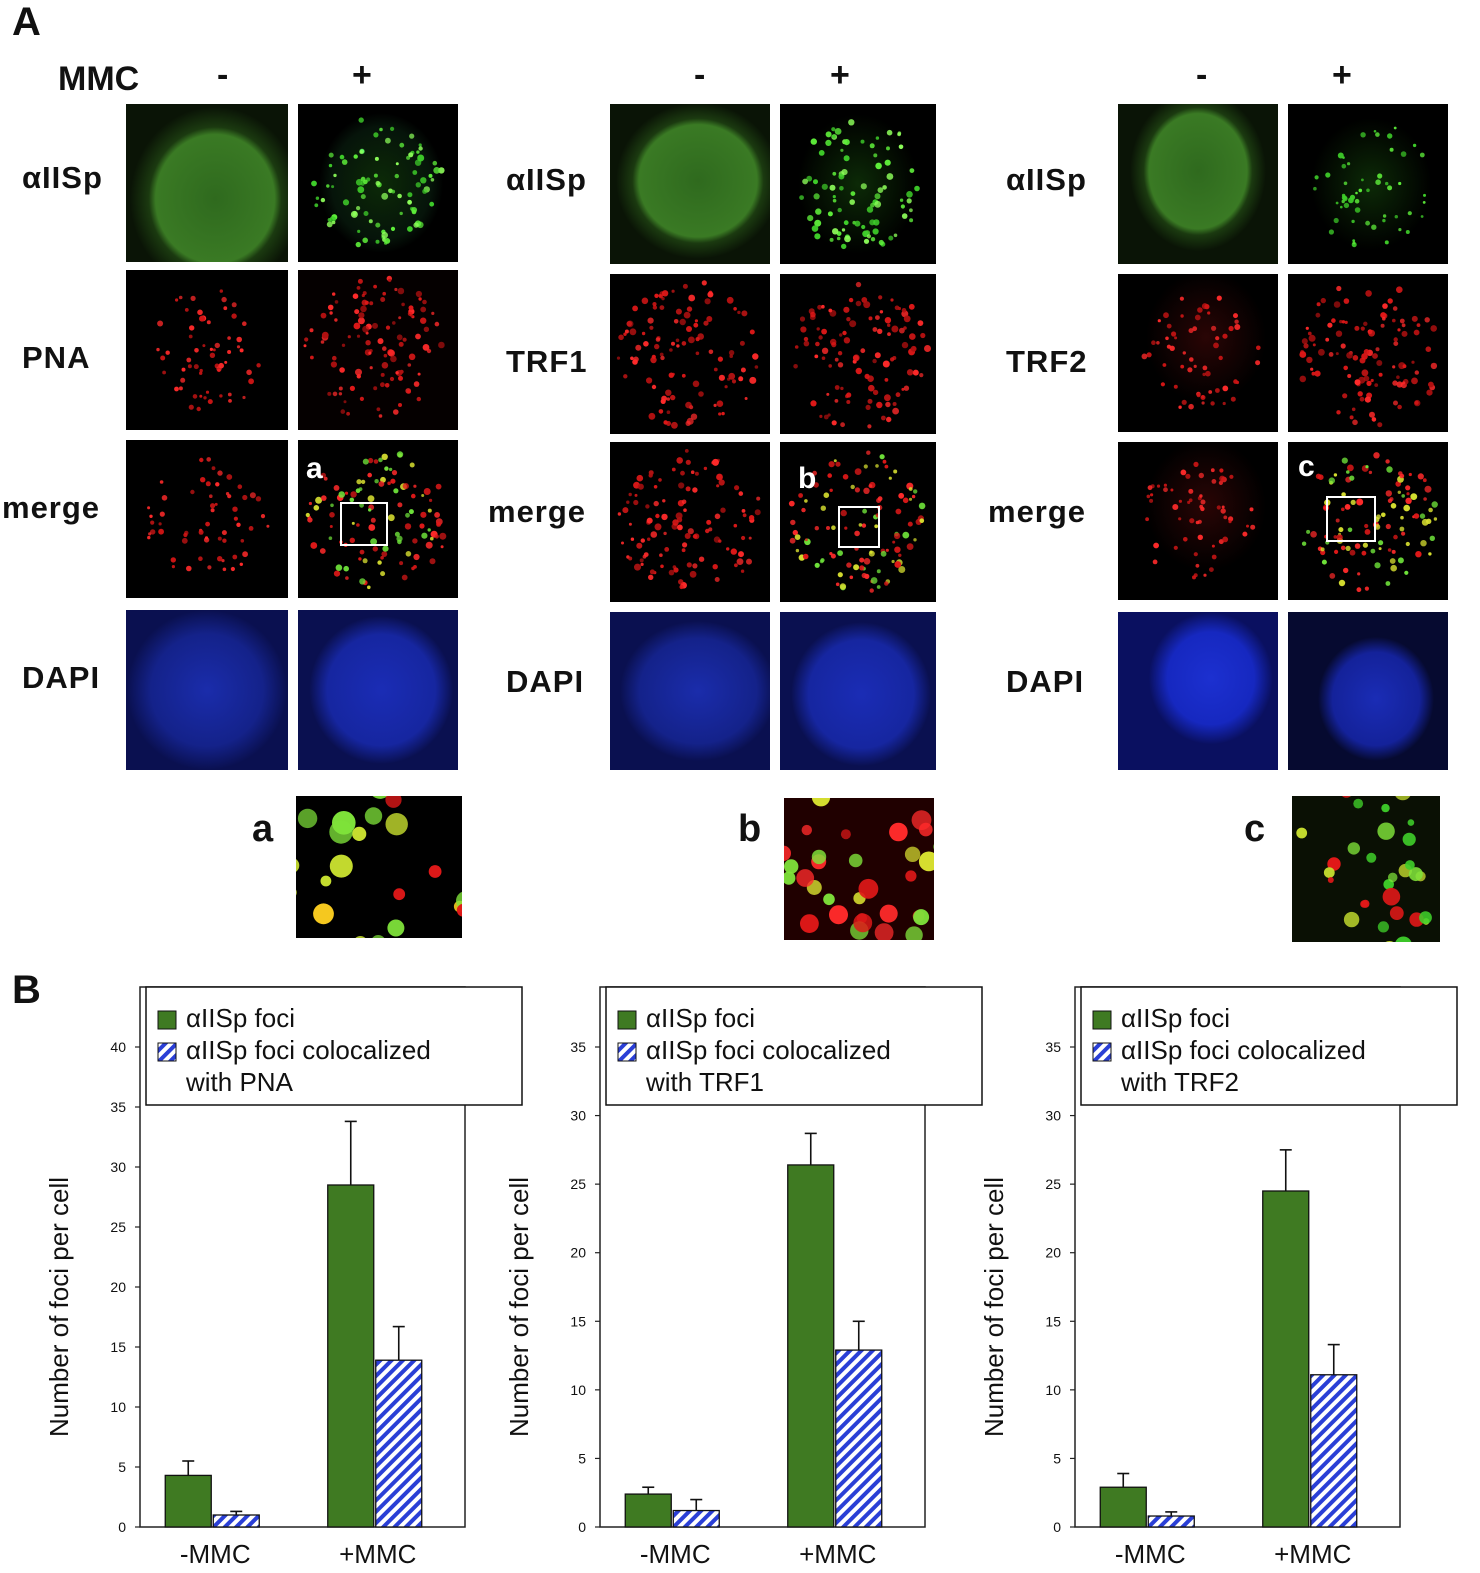 Image resolution: width=1480 pixels, height=1573 pixels. Describe the element at coordinates (700, 75) in the screenshot. I see `mmc-minus-2: -` at that location.